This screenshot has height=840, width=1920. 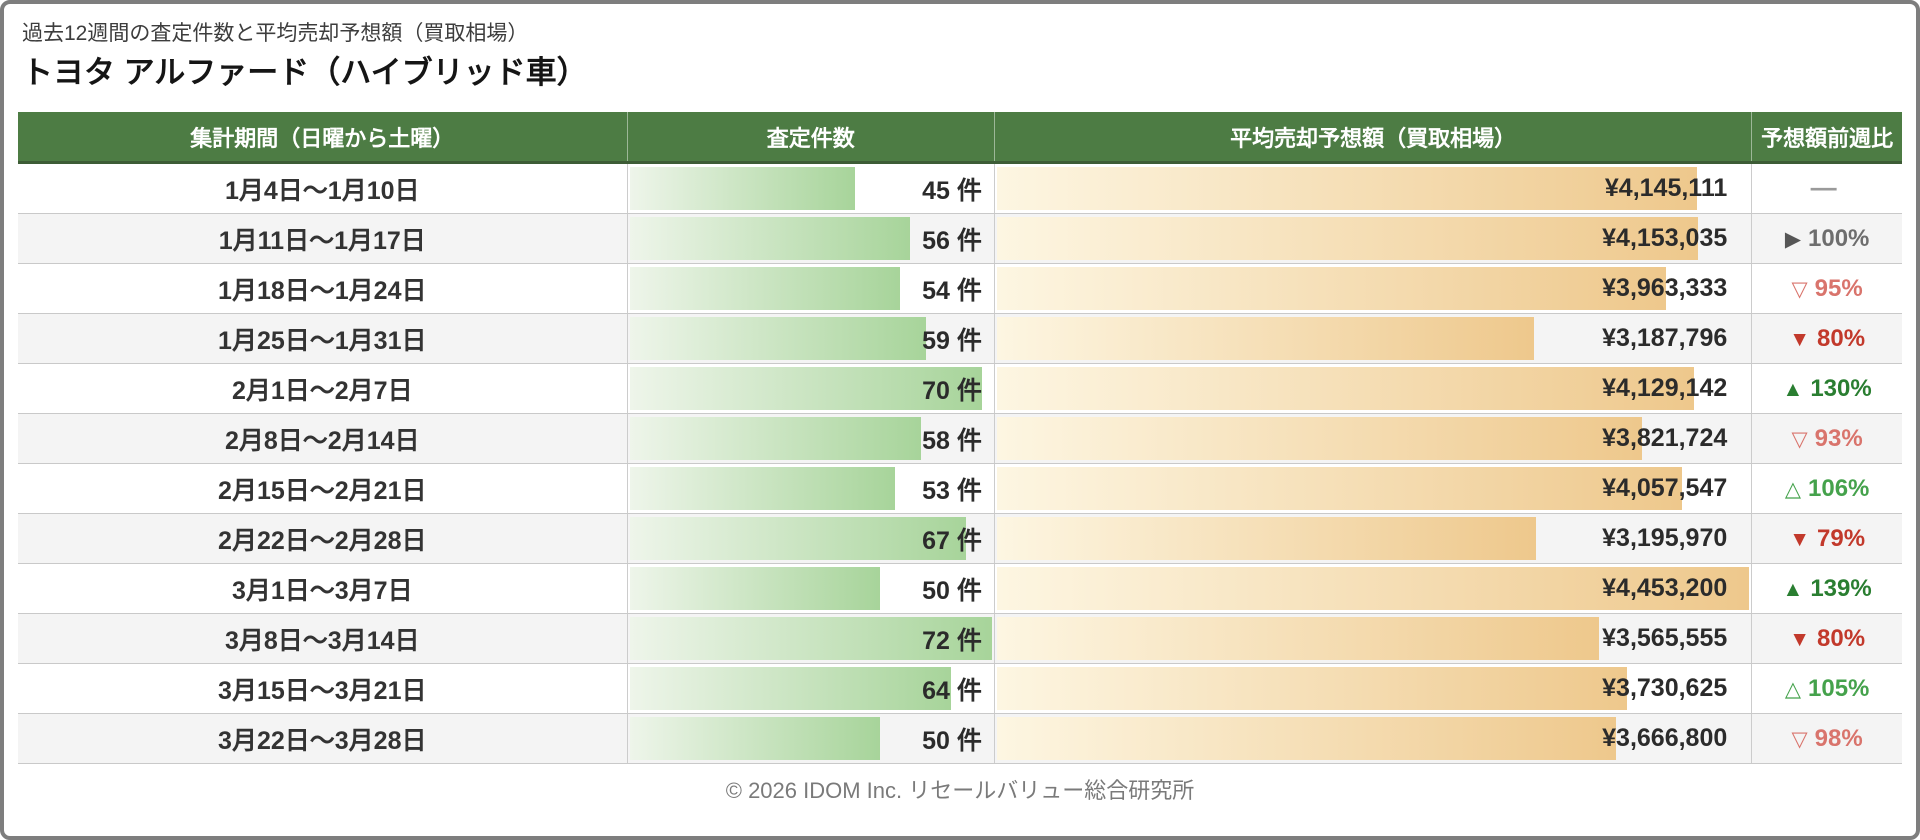 I want to click on period-cell: 3月8日〜3月14日, so click(x=322, y=638).